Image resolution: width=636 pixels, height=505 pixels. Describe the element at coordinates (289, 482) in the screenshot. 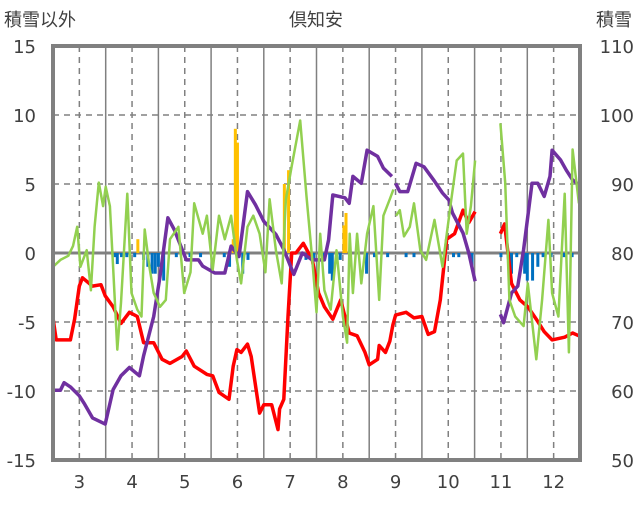

I see `x-tick-label: 7` at that location.